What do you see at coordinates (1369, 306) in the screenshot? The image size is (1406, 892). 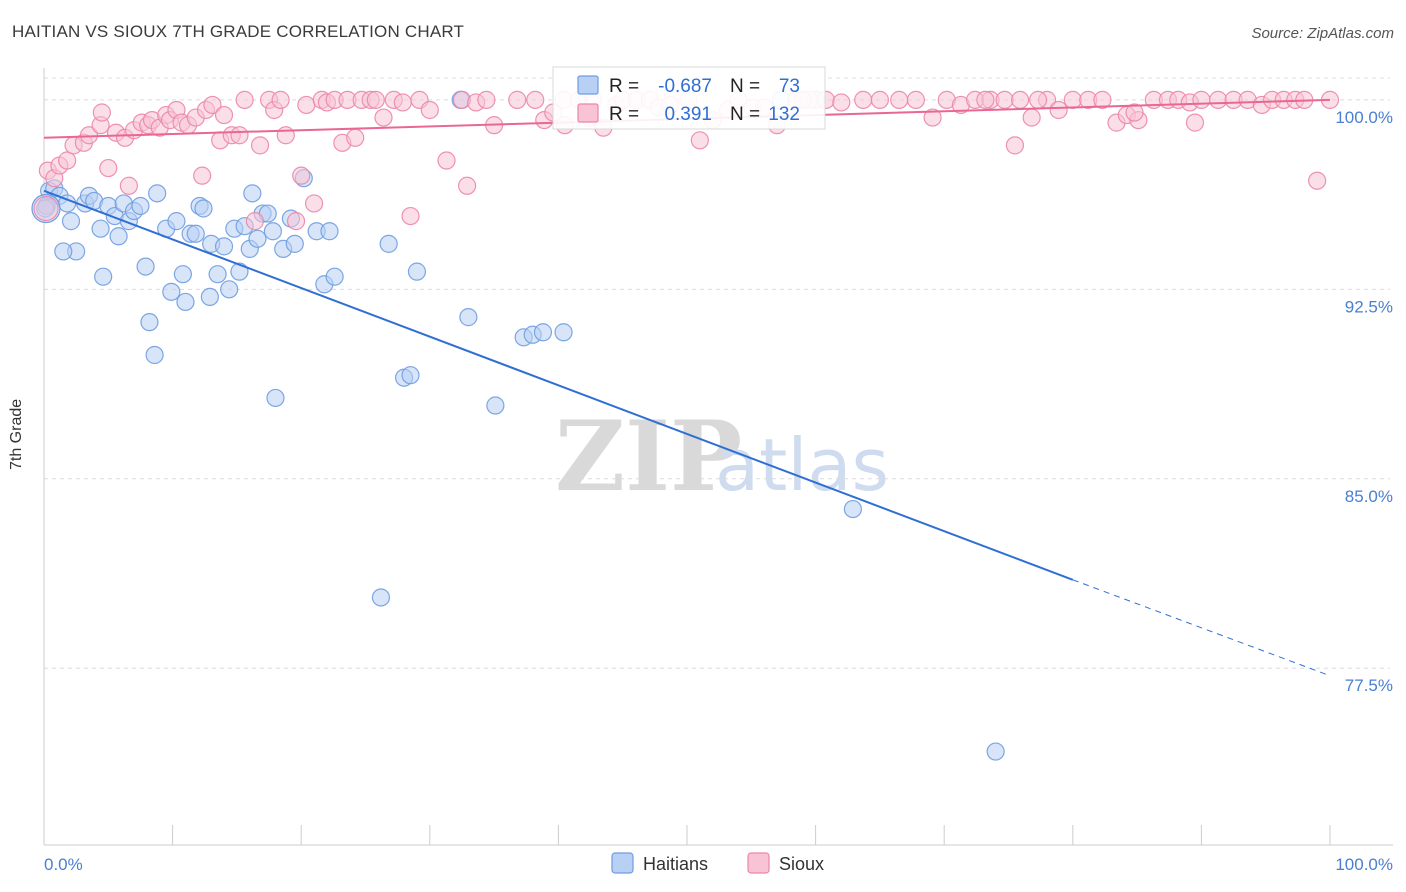 I see `y-tick-label: 92.5%` at bounding box center [1369, 306].